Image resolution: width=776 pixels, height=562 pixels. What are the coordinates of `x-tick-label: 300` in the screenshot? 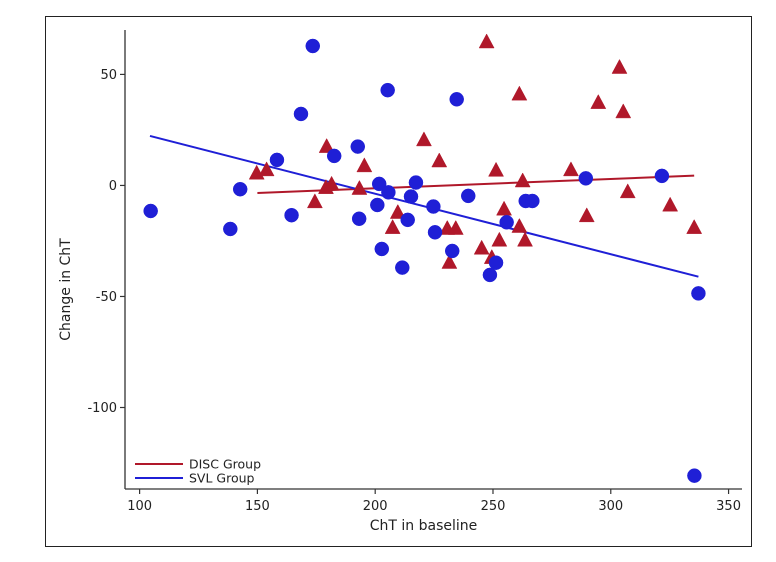 It's located at (610, 506).